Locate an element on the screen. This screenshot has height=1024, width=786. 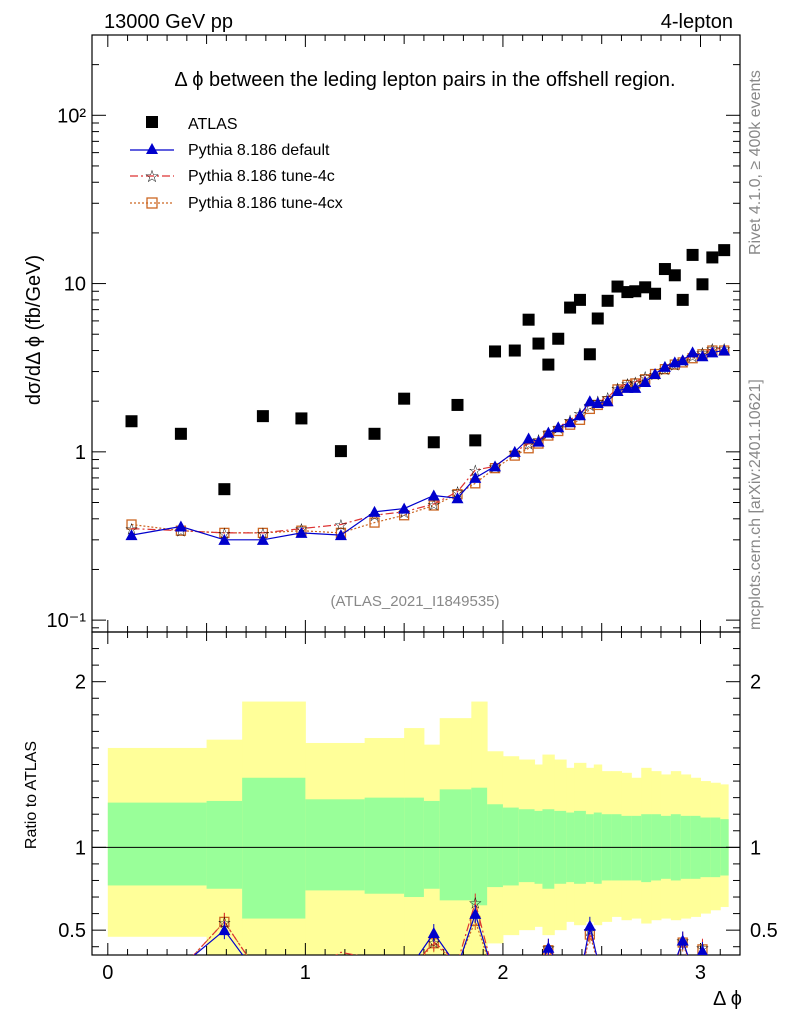
y-tick-label: 10⁻¹ is located at coordinates (67, 621).